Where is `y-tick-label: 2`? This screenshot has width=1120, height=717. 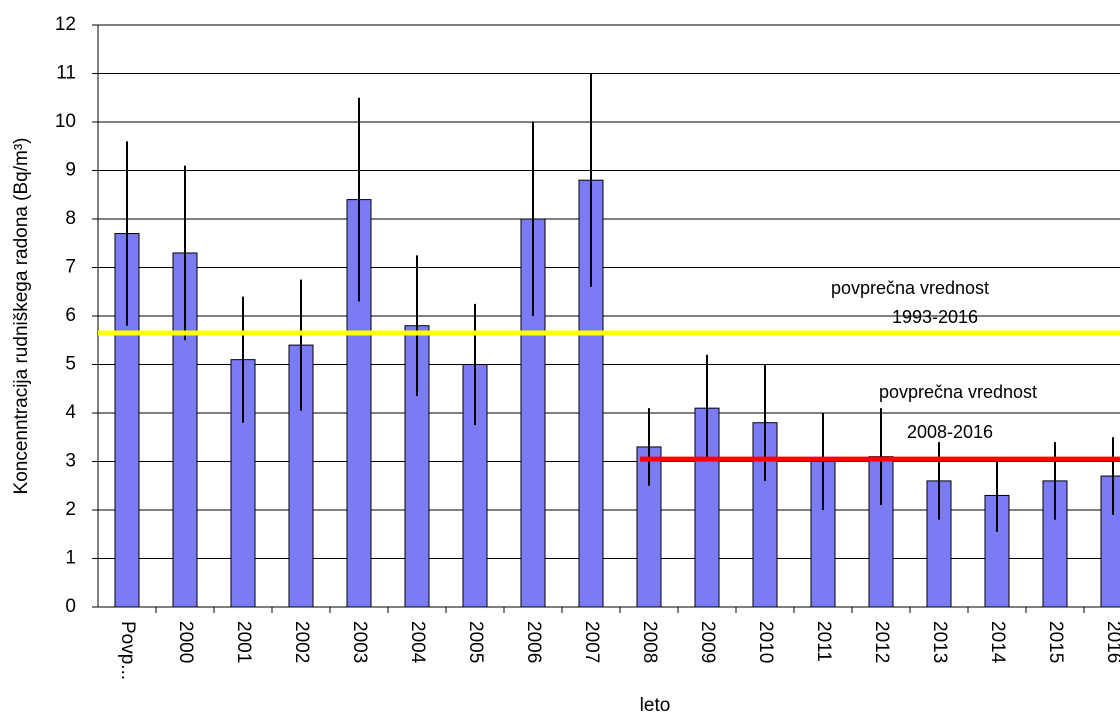
y-tick-label: 2 is located at coordinates (70, 509).